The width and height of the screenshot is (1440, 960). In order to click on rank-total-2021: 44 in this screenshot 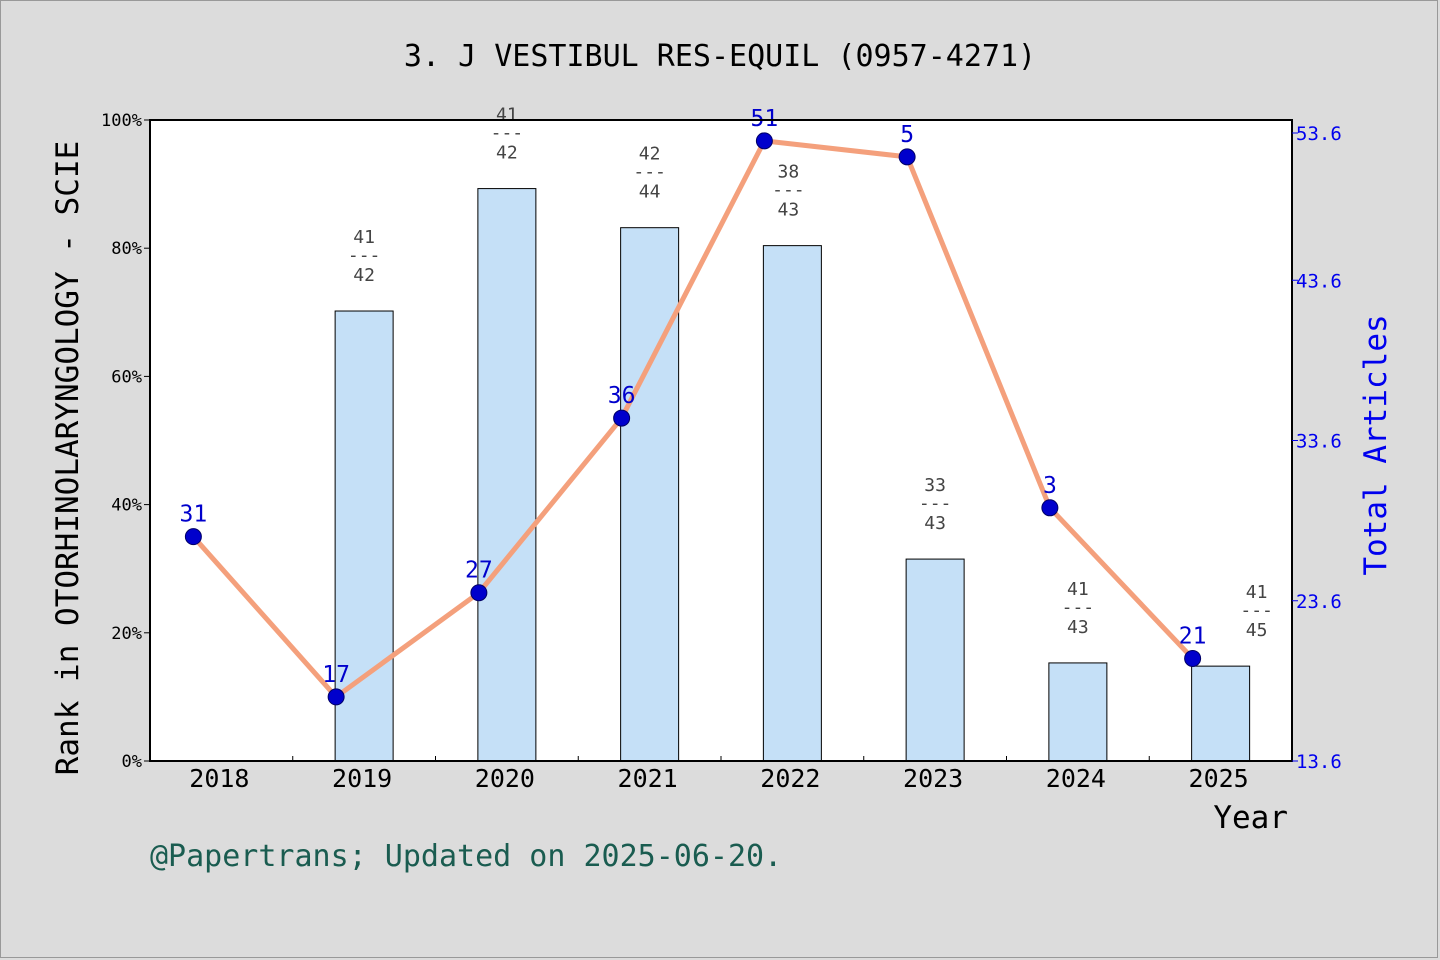, I will do `click(650, 192)`.